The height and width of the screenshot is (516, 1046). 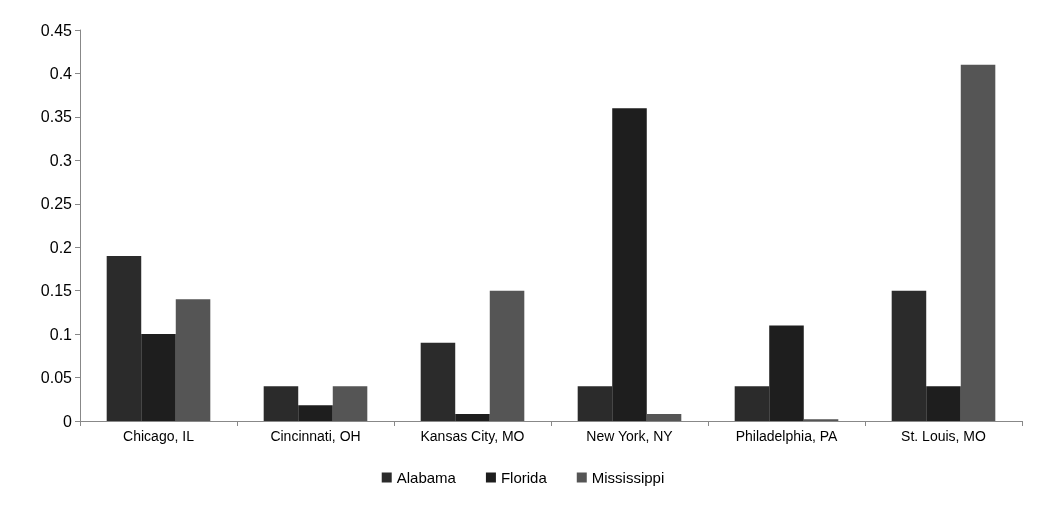 I want to click on x-tick-label: Cincinnati, OH, so click(x=315, y=436).